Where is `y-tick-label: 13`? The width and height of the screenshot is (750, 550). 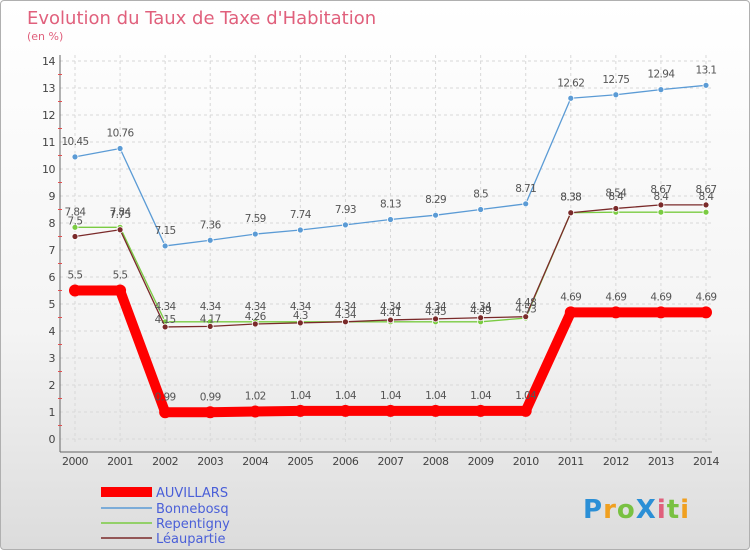 y-tick-label: 13 is located at coordinates (48, 88).